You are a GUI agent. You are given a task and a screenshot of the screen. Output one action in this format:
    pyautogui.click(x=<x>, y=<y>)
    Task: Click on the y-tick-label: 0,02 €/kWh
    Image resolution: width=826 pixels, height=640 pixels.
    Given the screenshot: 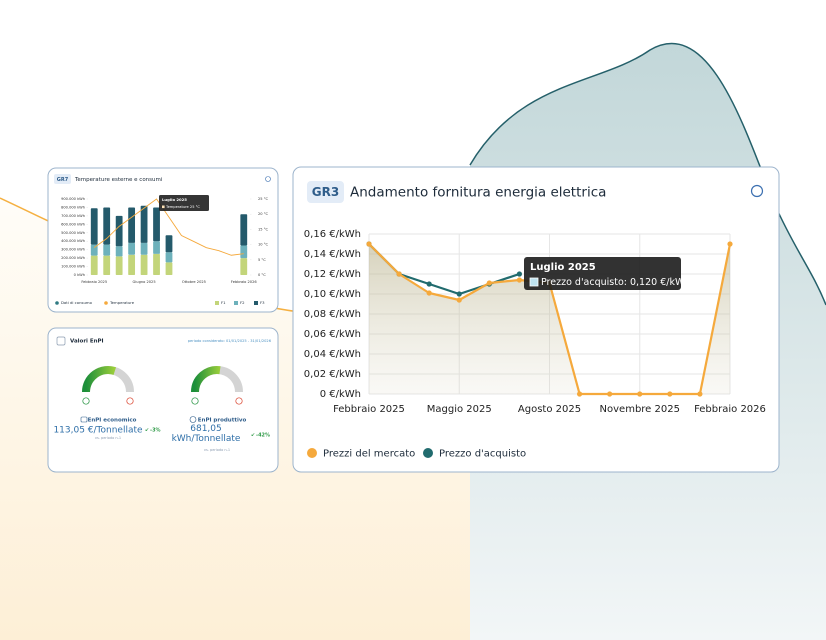 What is the action you would take?
    pyautogui.click(x=332, y=374)
    